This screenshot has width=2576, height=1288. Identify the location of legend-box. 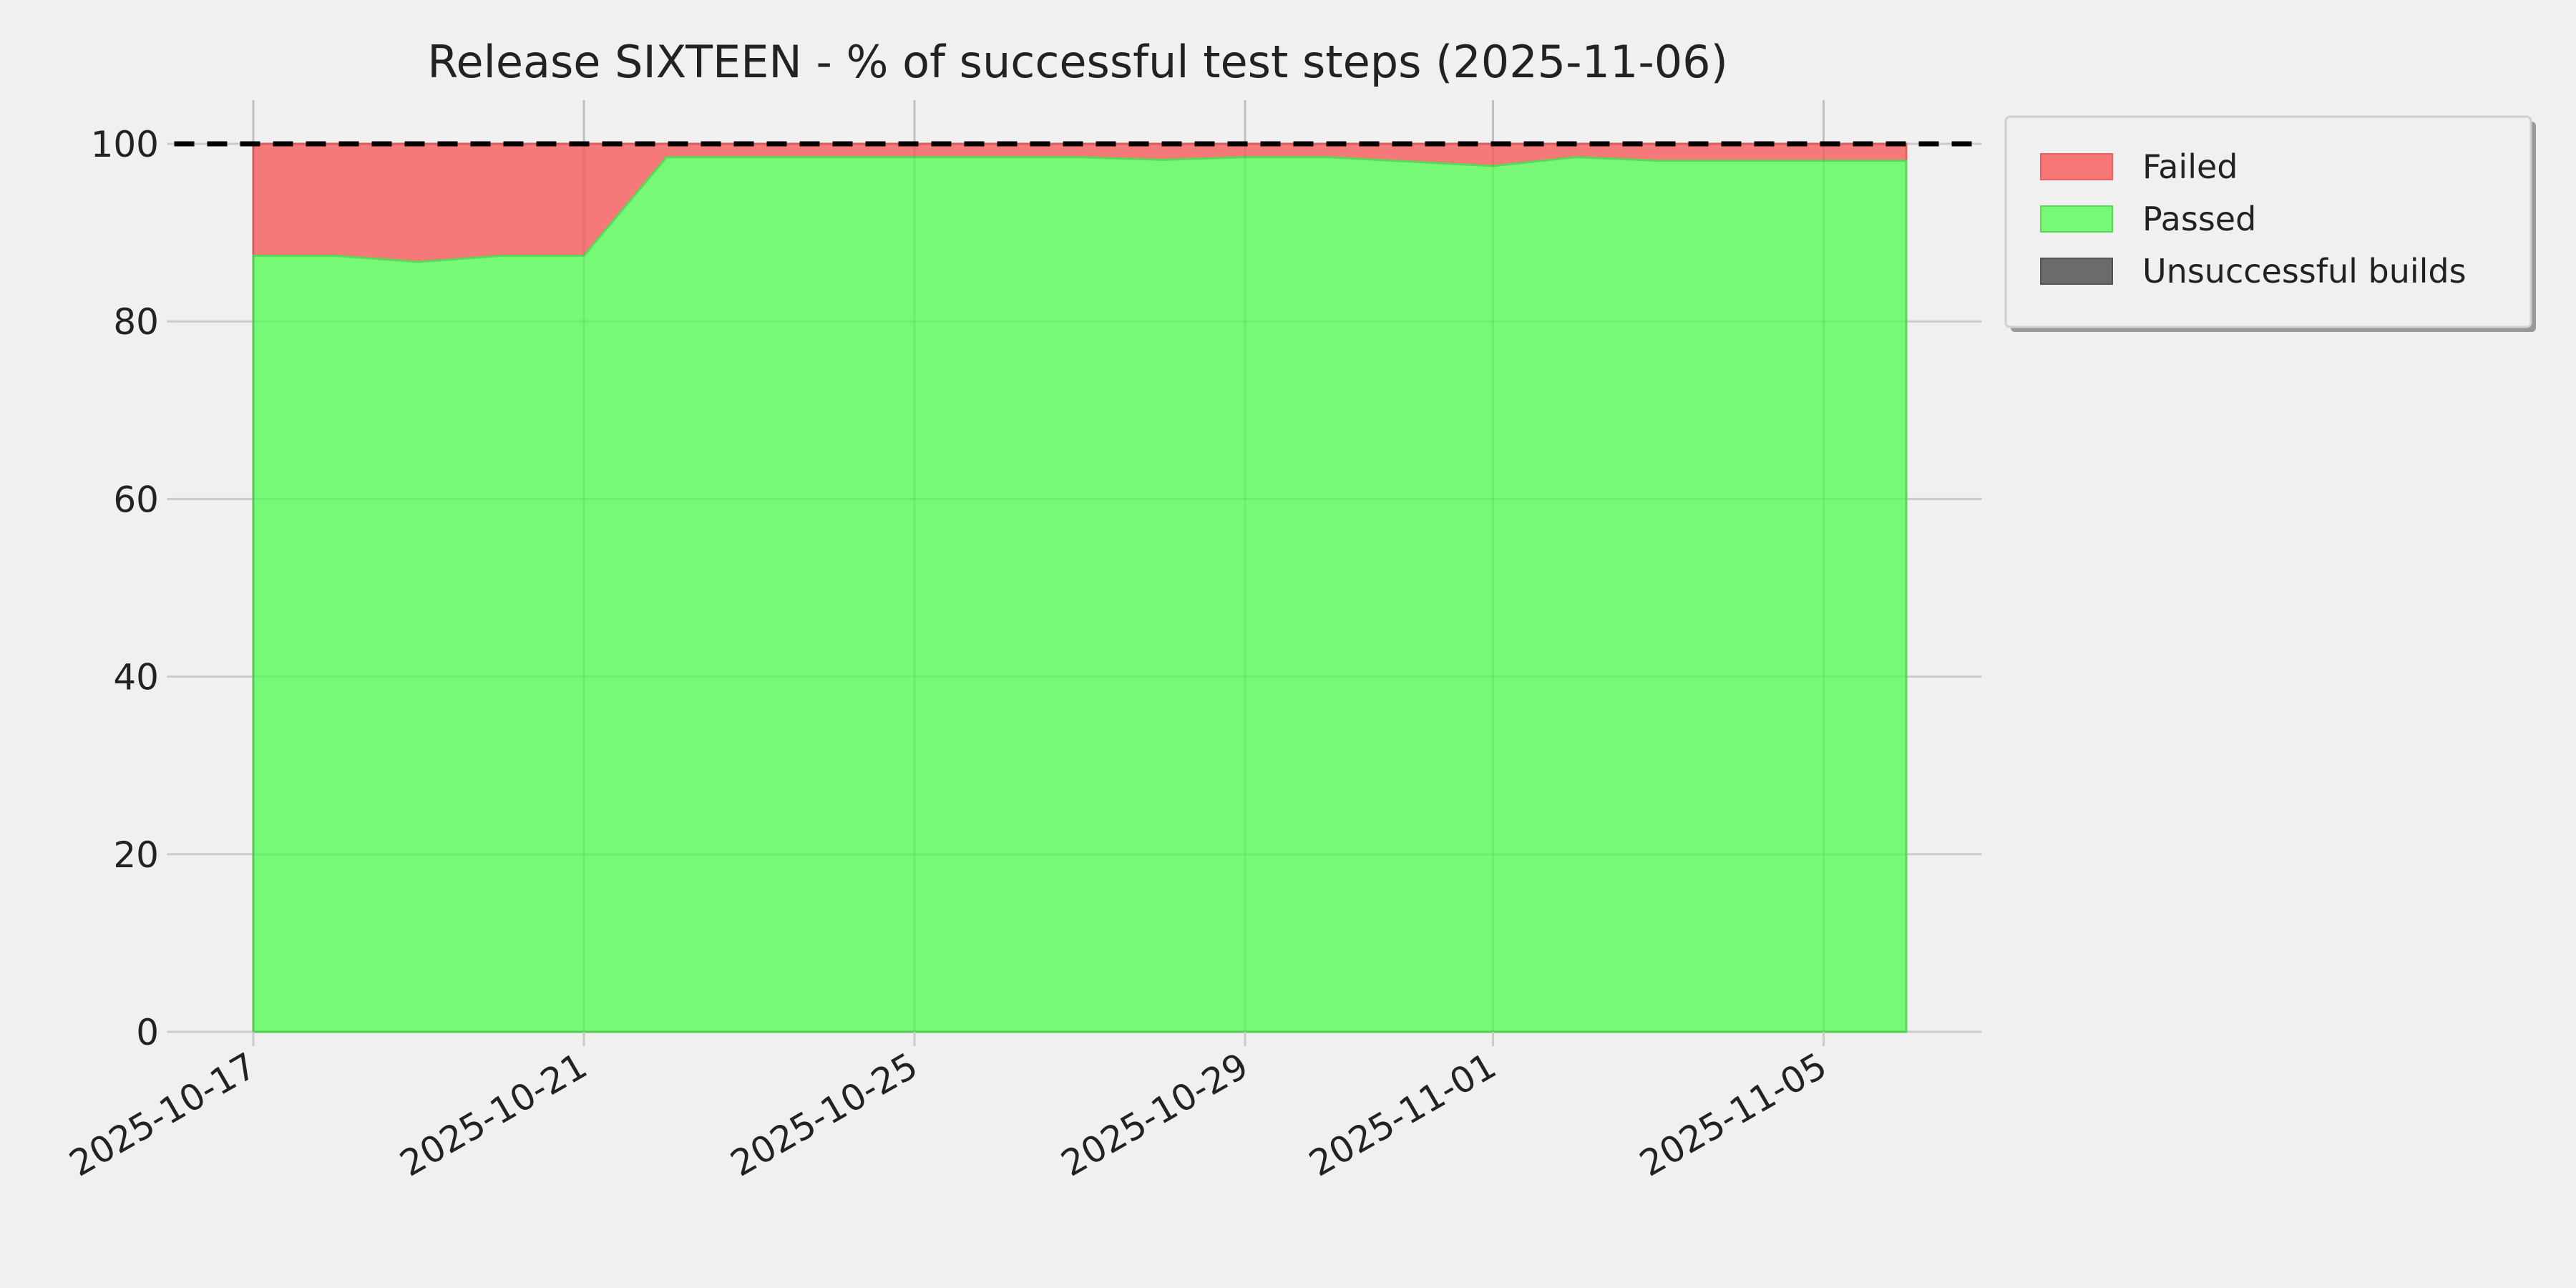
(2268, 221).